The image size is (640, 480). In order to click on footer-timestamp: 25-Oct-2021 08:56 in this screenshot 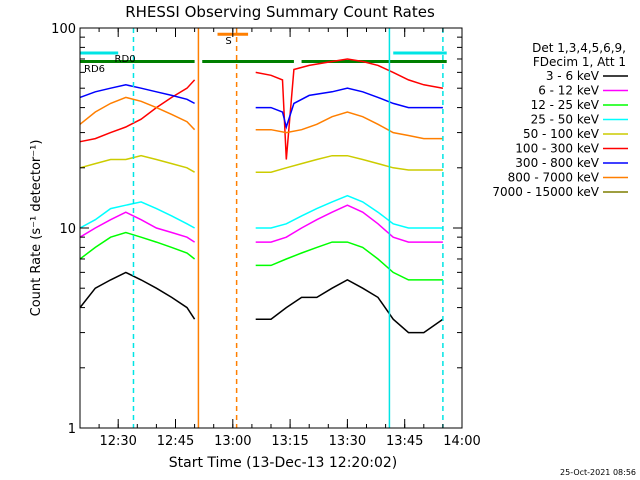, I will do `click(598, 472)`.